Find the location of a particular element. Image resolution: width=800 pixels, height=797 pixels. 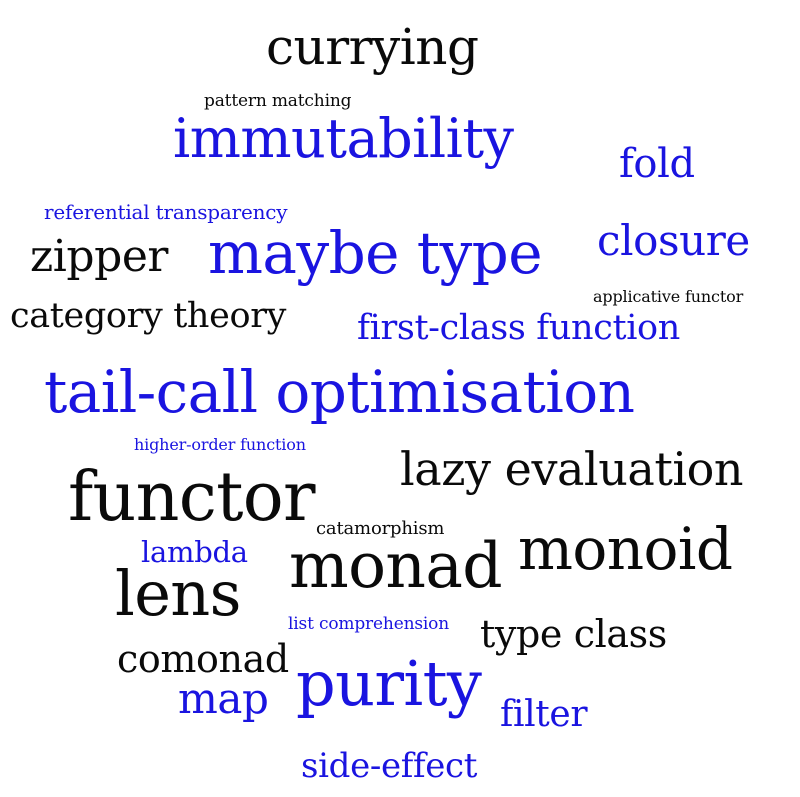

word-monoid: monoid is located at coordinates (625, 549).